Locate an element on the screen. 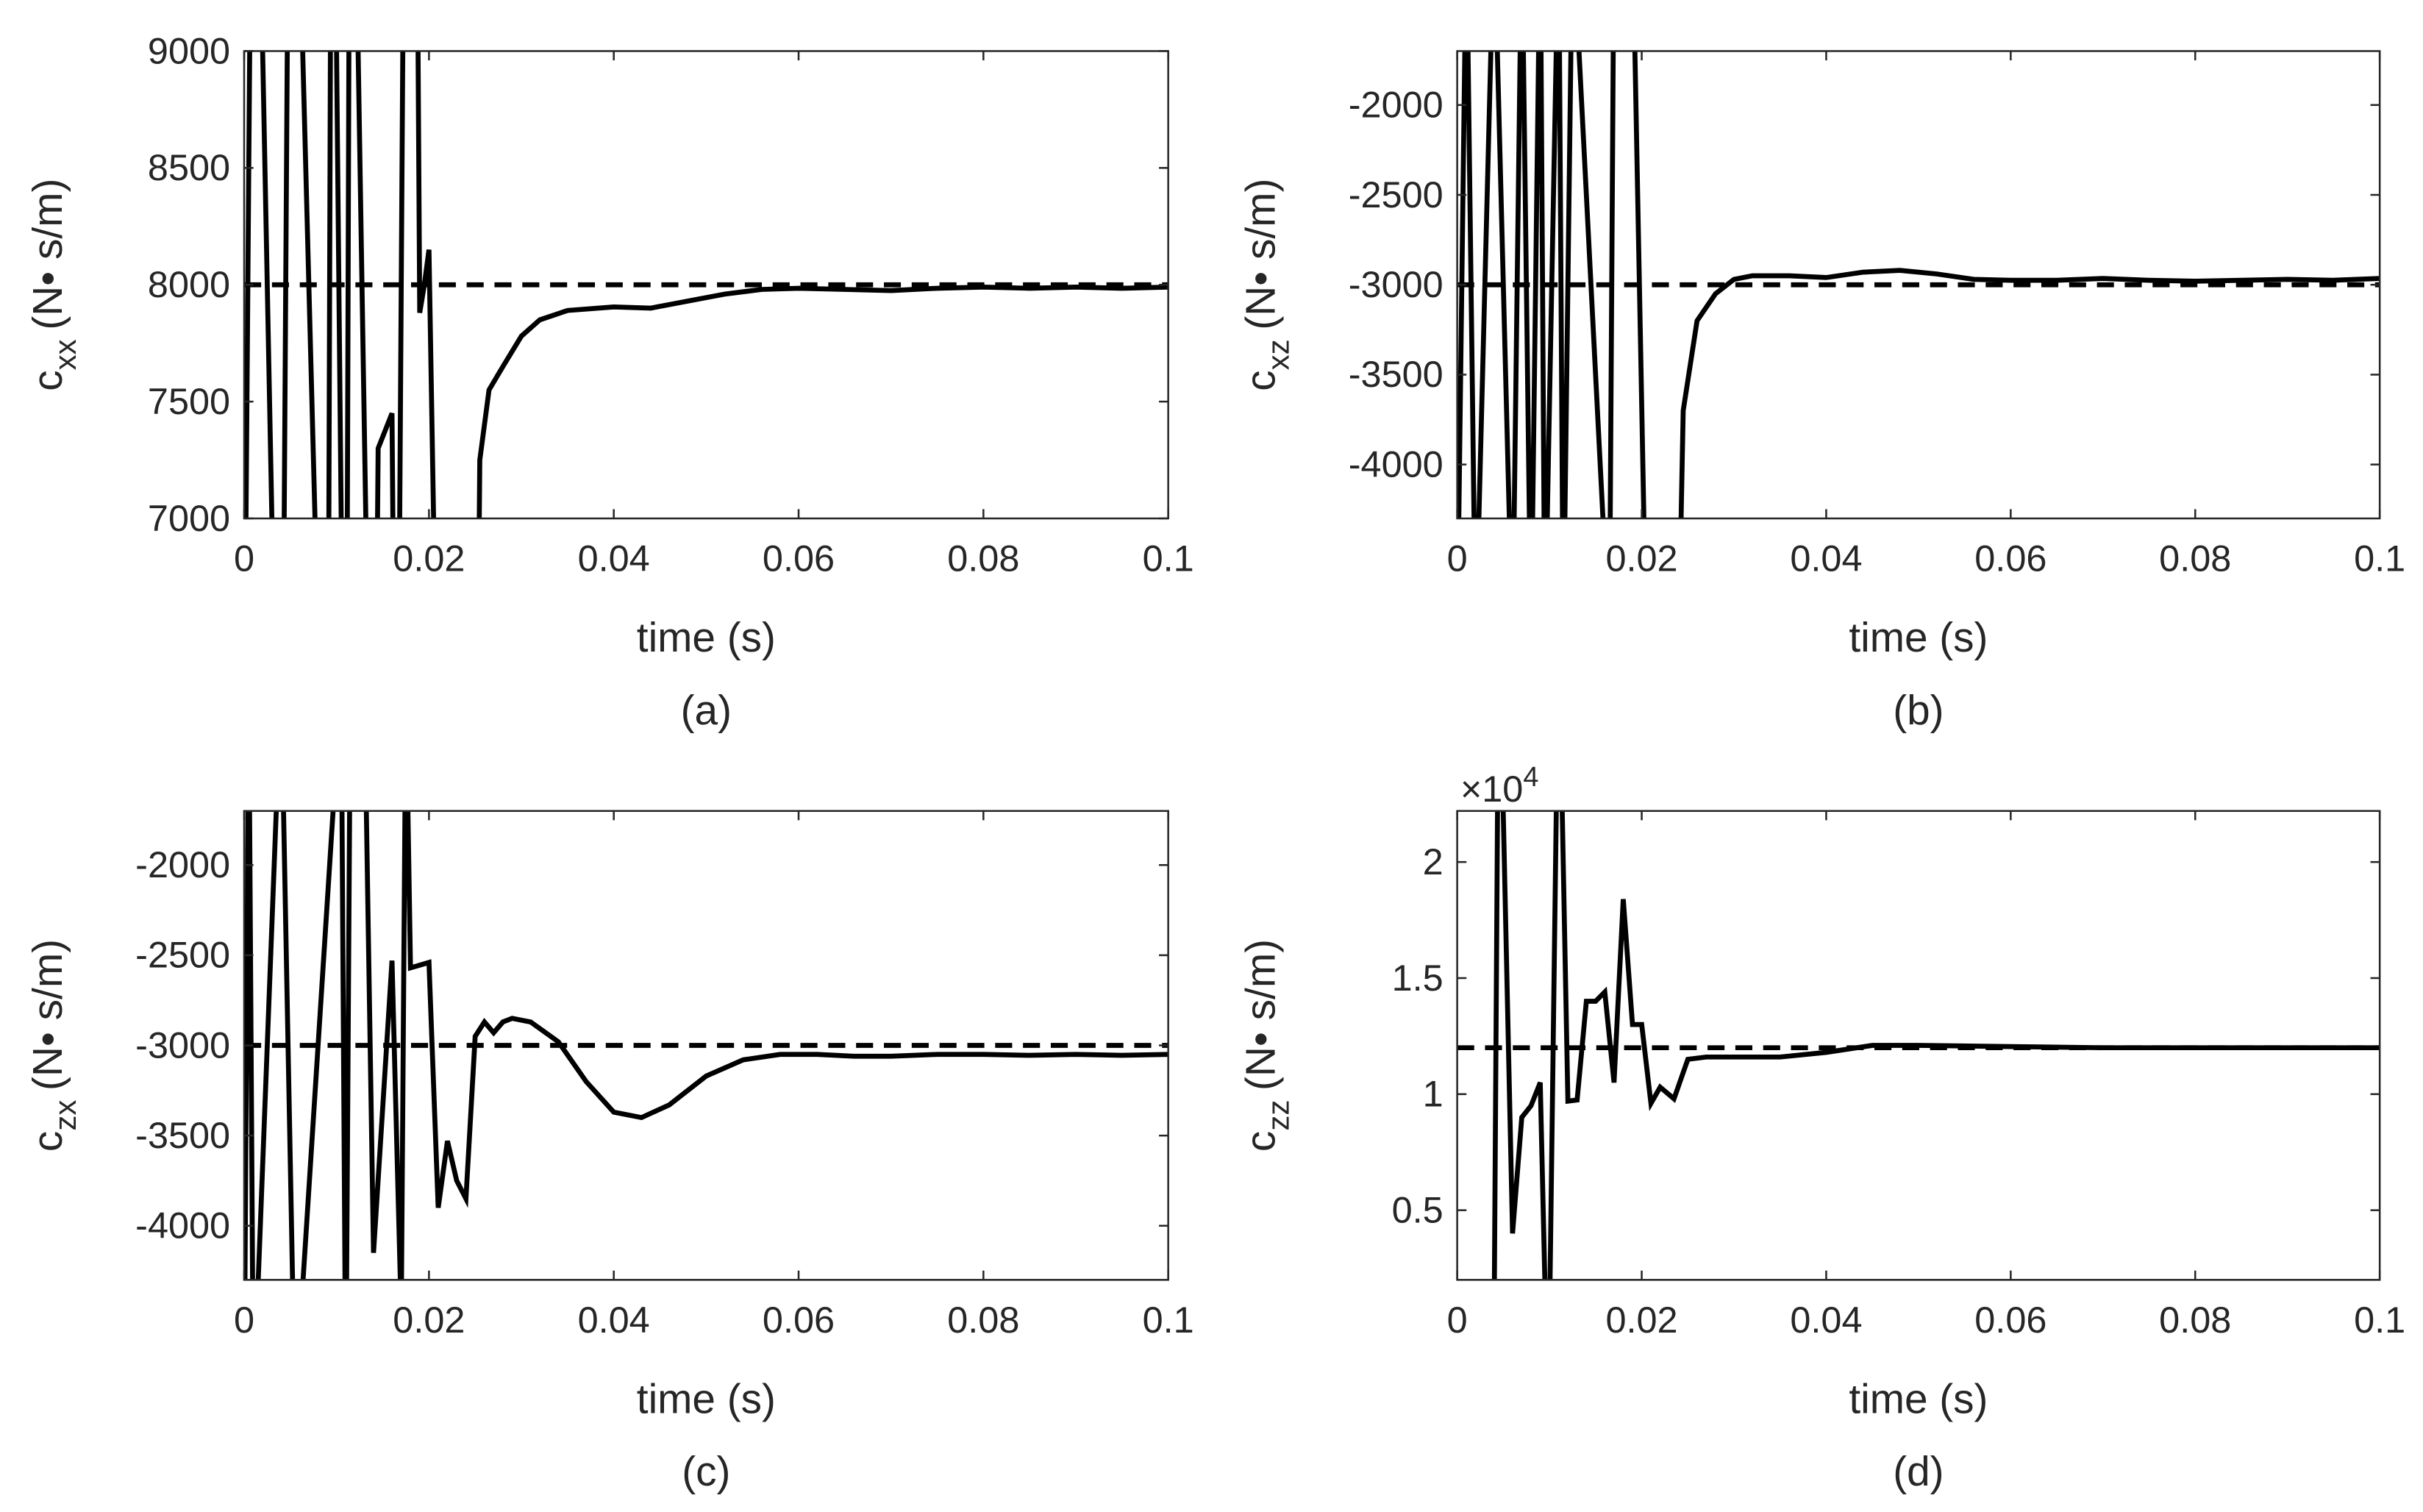 Image resolution: width=2423 pixels, height=1512 pixels. y-tick-label: 8000 is located at coordinates (189, 284).